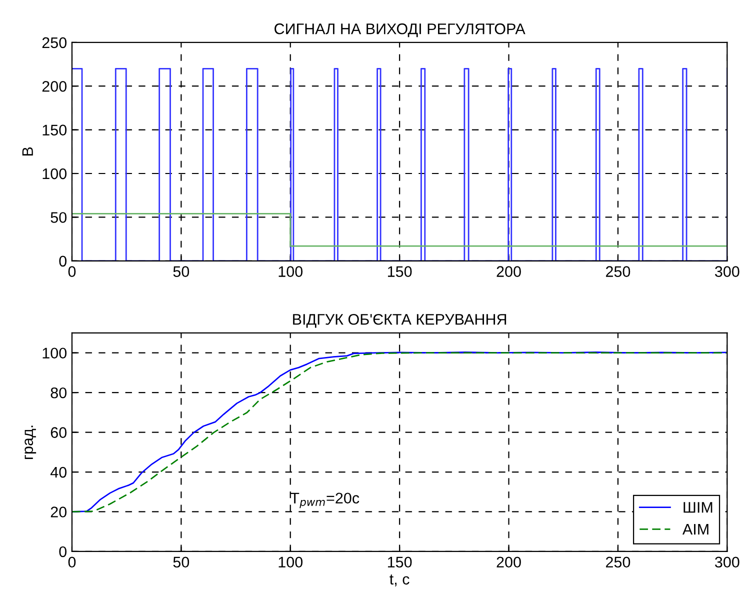 This screenshot has width=742, height=606. What do you see at coordinates (27, 151) in the screenshot?
I see `y-axis-title: В` at bounding box center [27, 151].